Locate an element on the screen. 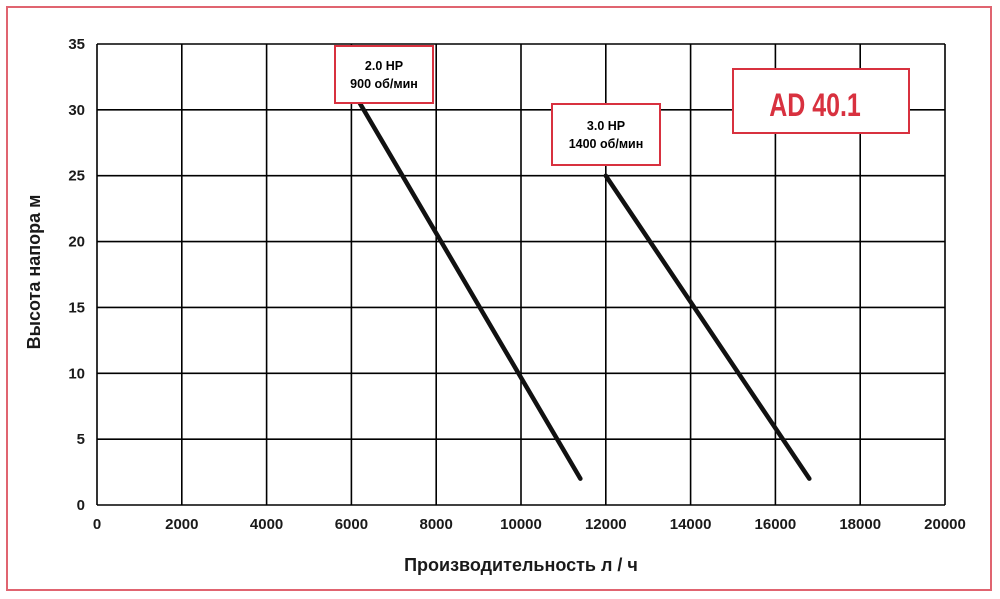  x-tick-label: 18000 is located at coordinates (860, 524).